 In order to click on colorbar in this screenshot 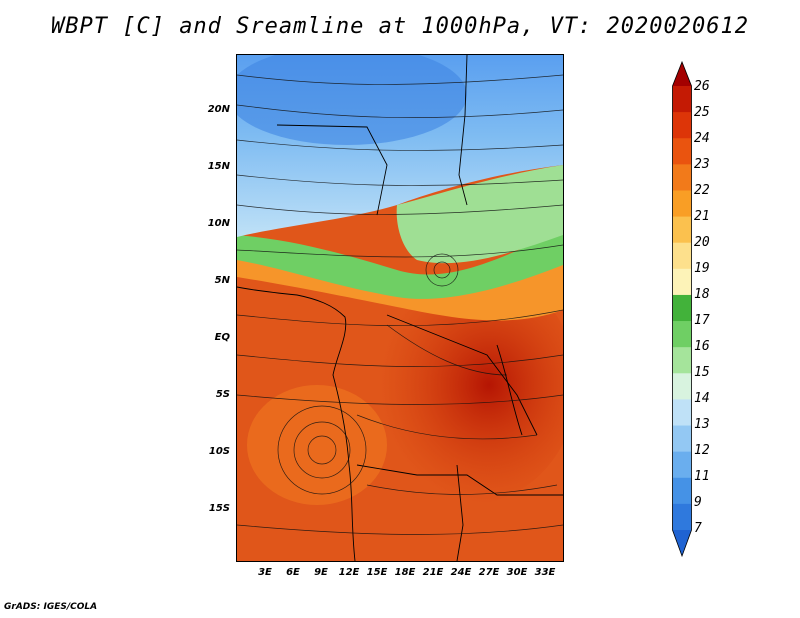, I will do `click(682, 309)`.